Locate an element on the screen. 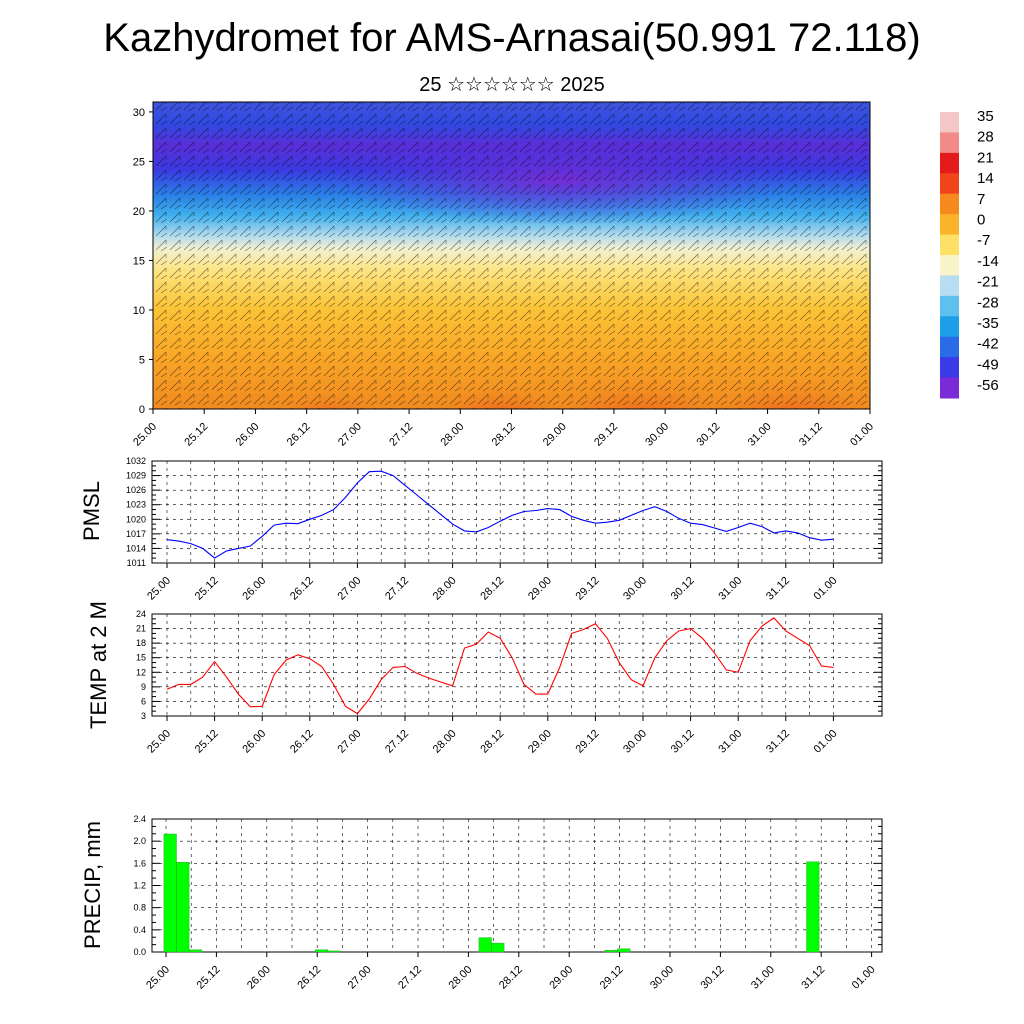 The width and height of the screenshot is (1024, 1024). y-tick-label: 0.8 is located at coordinates (139, 908).